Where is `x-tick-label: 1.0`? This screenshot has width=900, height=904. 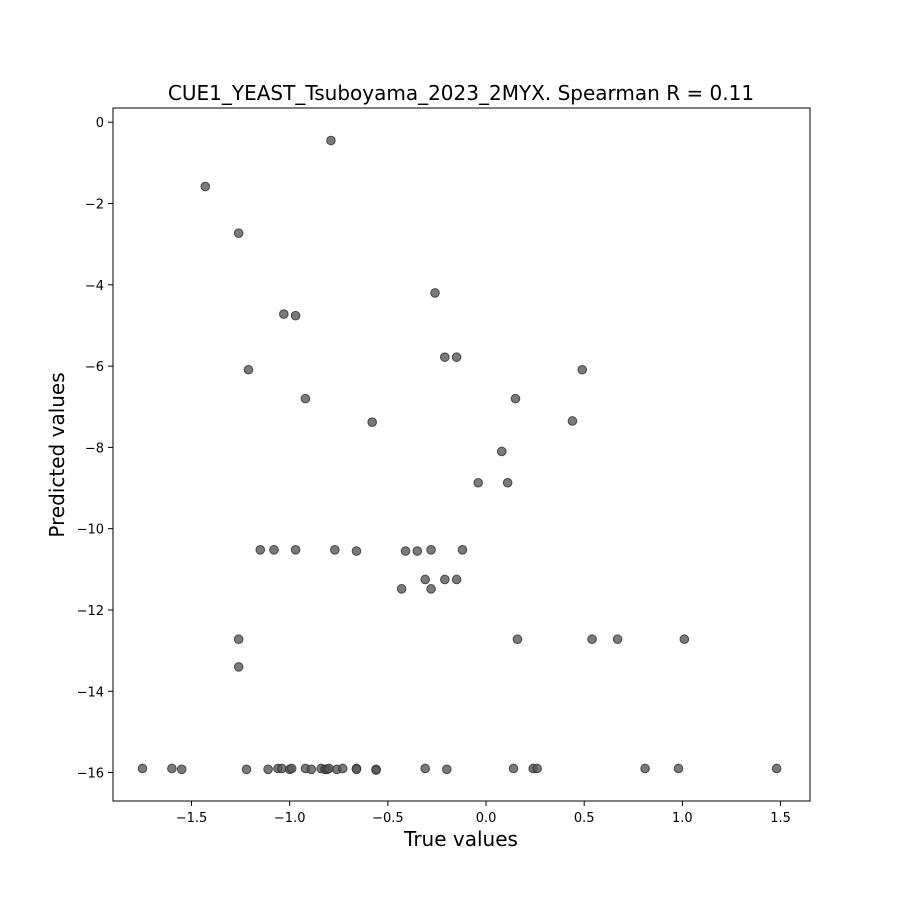
x-tick-label: 1.0 is located at coordinates (682, 818).